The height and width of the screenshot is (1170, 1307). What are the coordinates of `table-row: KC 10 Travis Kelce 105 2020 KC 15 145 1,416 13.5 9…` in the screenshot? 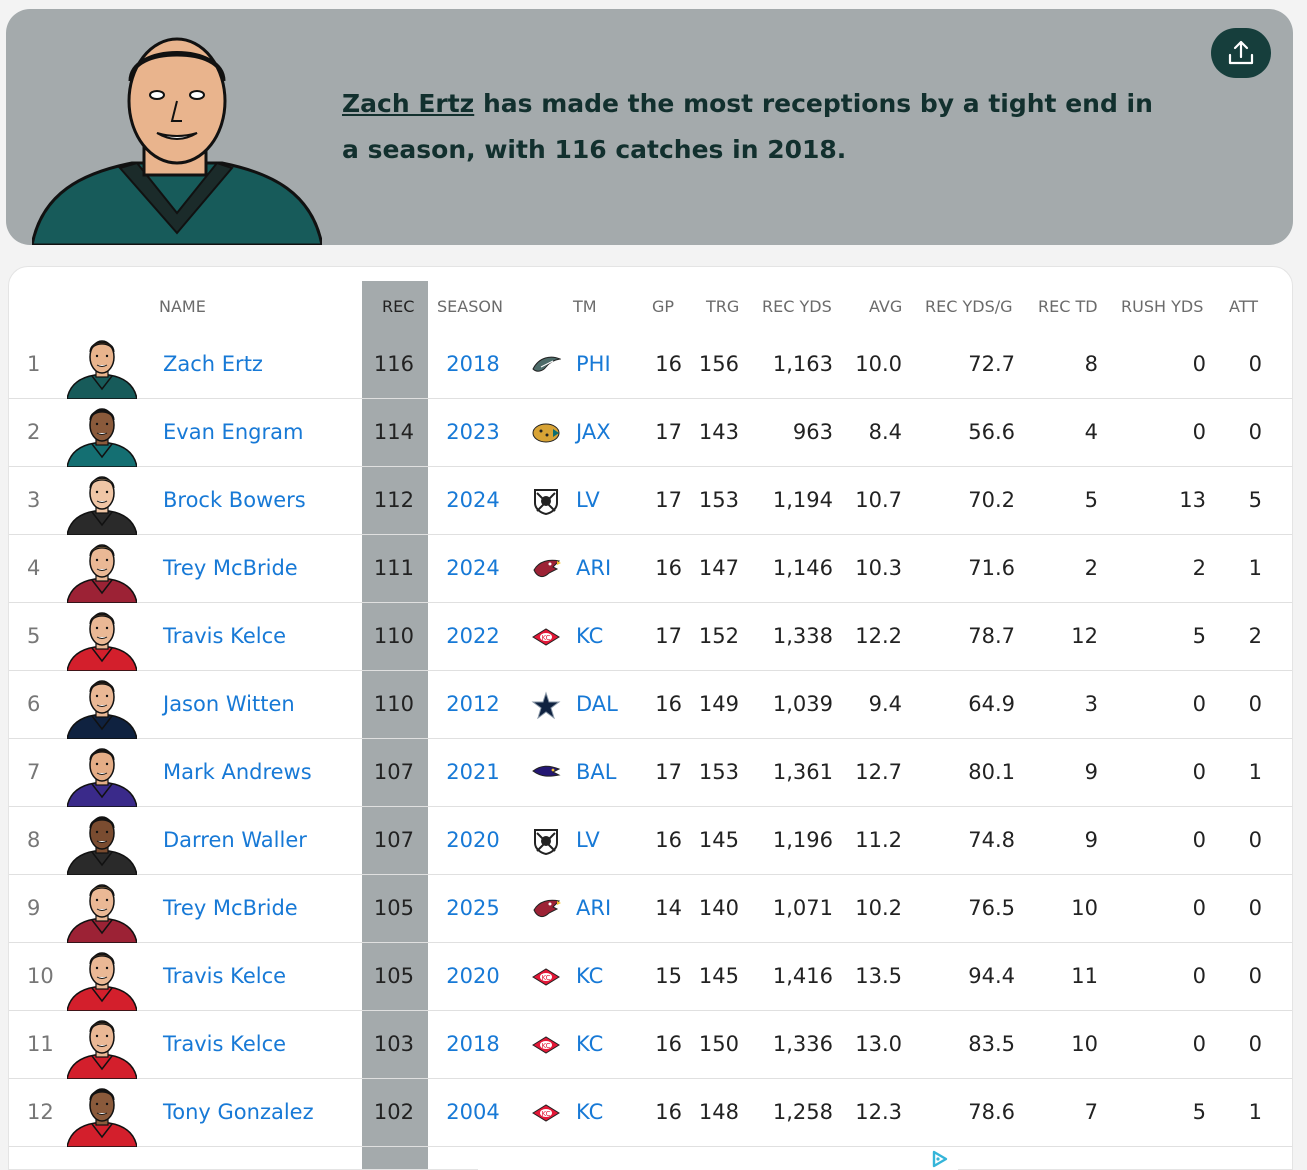 It's located at (650, 977).